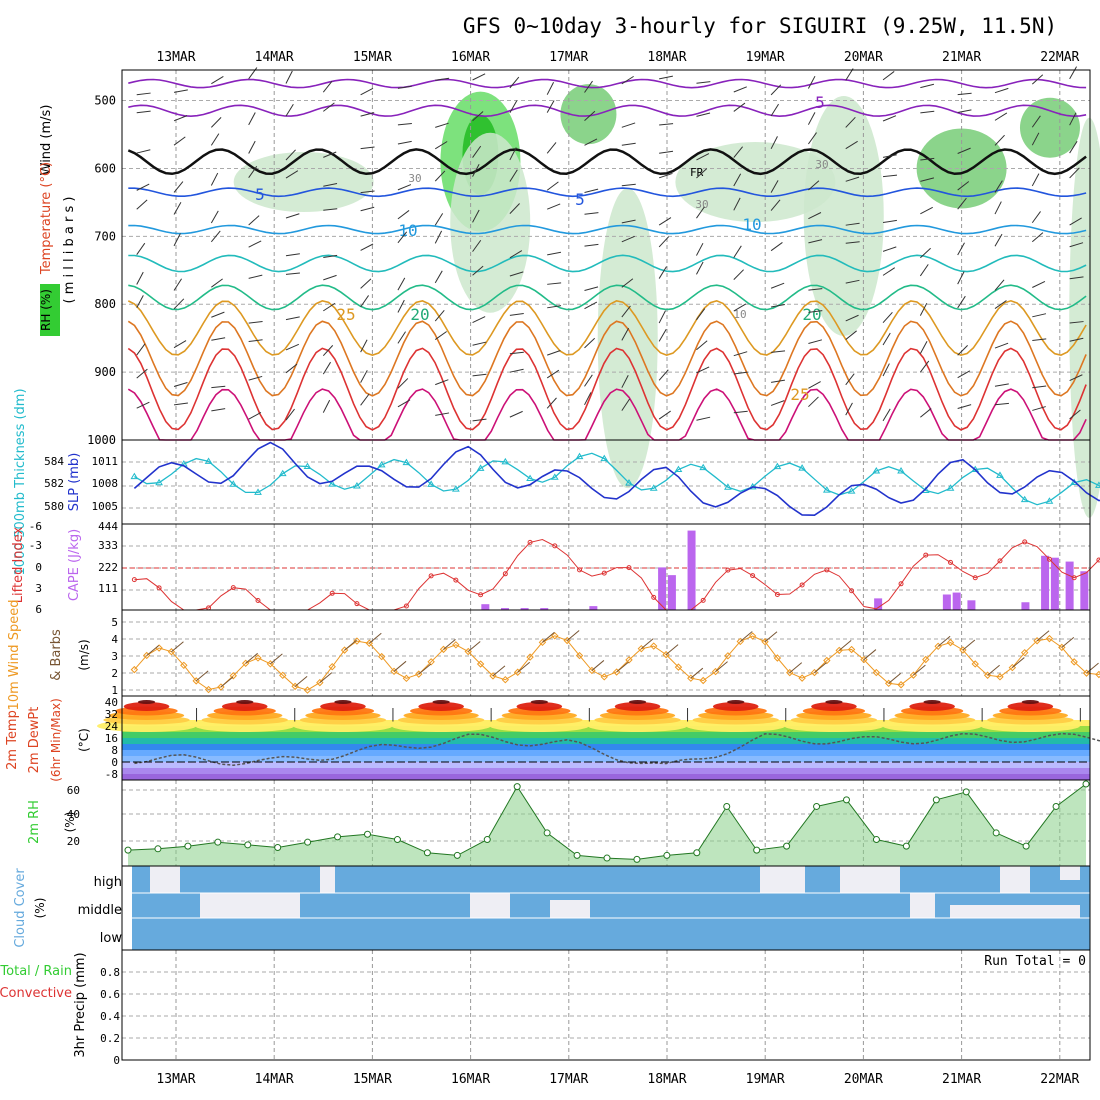 Image resolution: width=1100 pixels, height=1100 pixels. What do you see at coordinates (568, 57) in the screenshot?
I see `date-label-top: 17MAR` at bounding box center [568, 57].